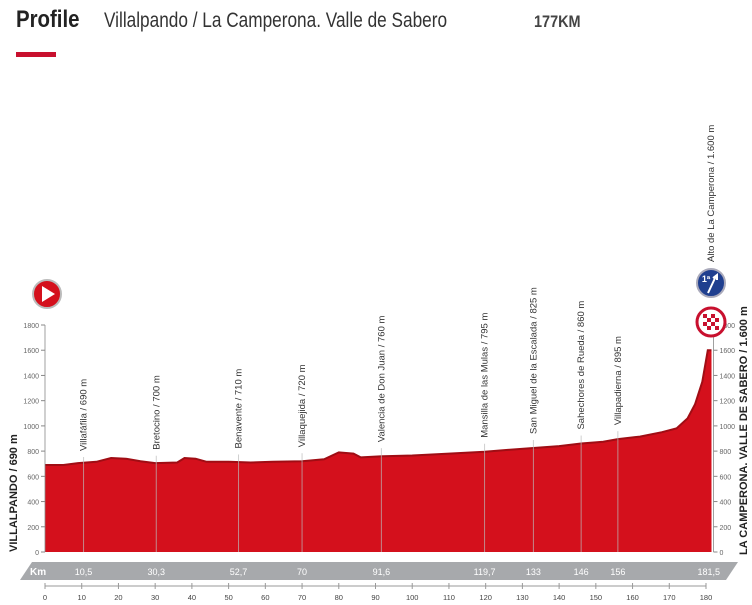  Describe the element at coordinates (559, 597) in the screenshot. I see `x-tick-label: 140` at that location.